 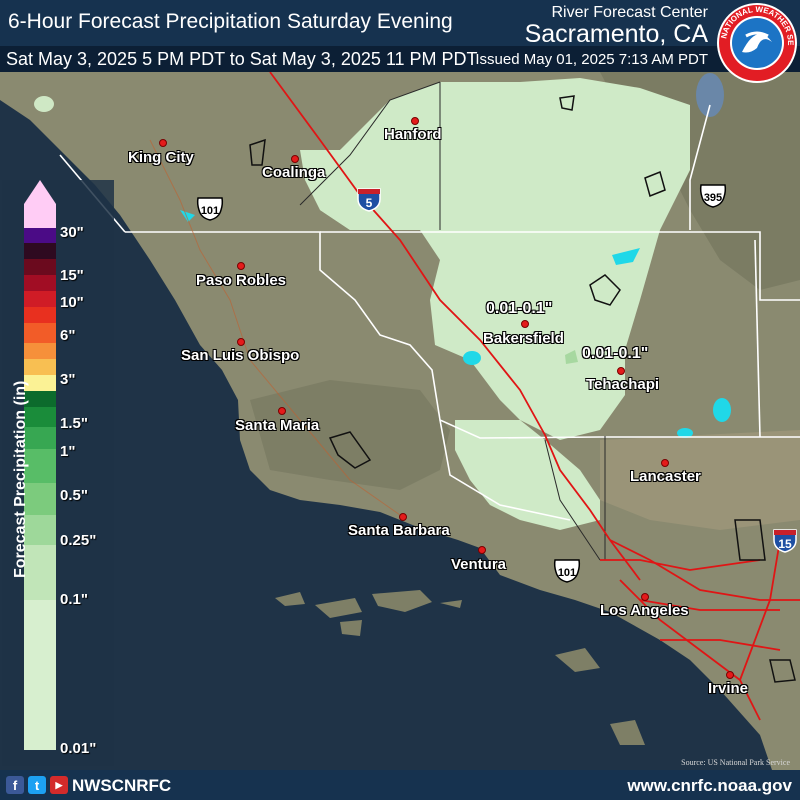 What do you see at coordinates (626, 256) in the screenshot?
I see `lake-isabella` at bounding box center [626, 256].